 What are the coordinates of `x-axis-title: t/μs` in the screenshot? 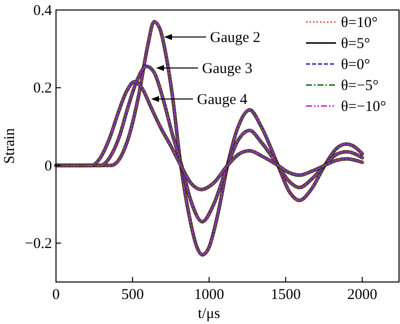 It's located at (209, 314).